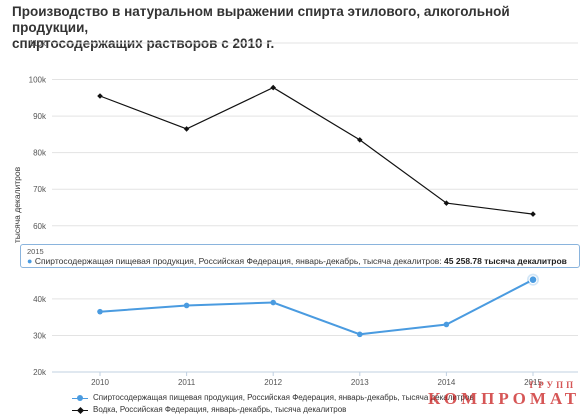 The width and height of the screenshot is (585, 418). What do you see at coordinates (187, 382) in the screenshot?
I see `x-tick-label: 2011` at bounding box center [187, 382].